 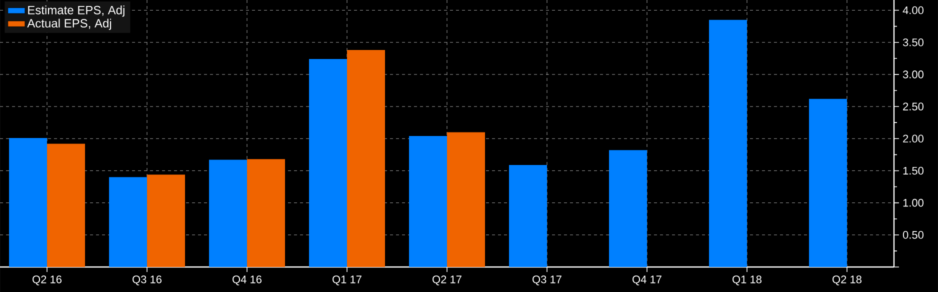 What do you see at coordinates (47, 281) in the screenshot?
I see `x-tick-label: Q2 16` at bounding box center [47, 281].